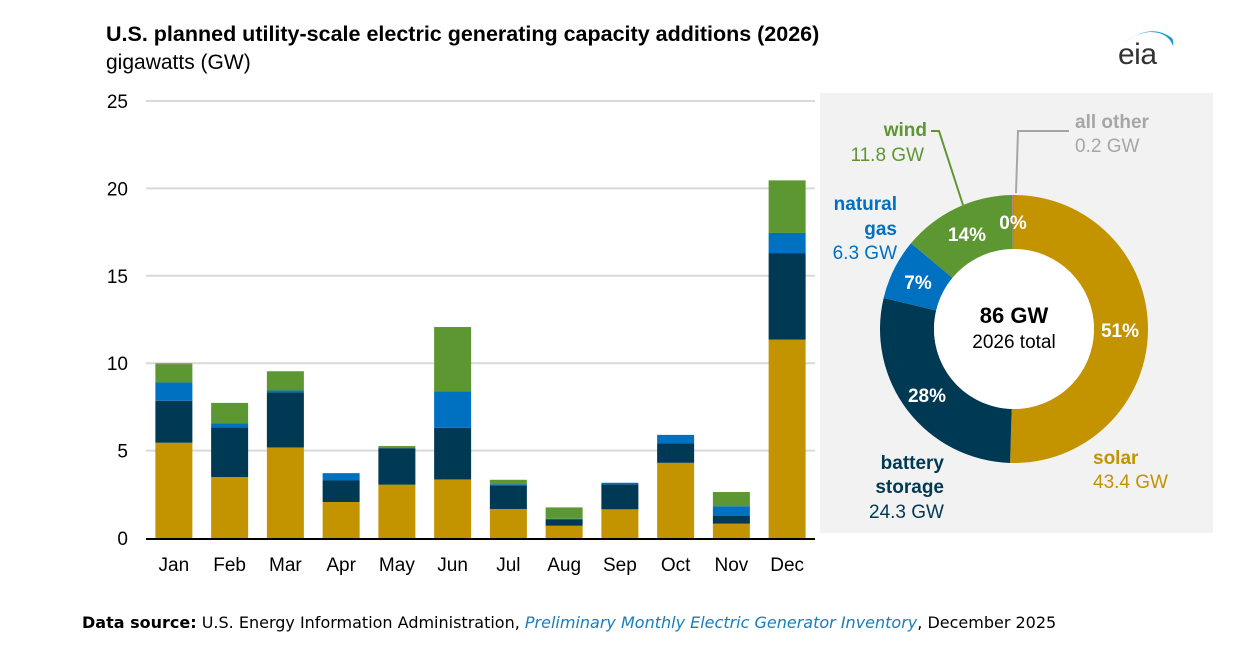 The height and width of the screenshot is (652, 1249). What do you see at coordinates (1120, 331) in the screenshot?
I see `donut-percent-solar: 51%` at bounding box center [1120, 331].